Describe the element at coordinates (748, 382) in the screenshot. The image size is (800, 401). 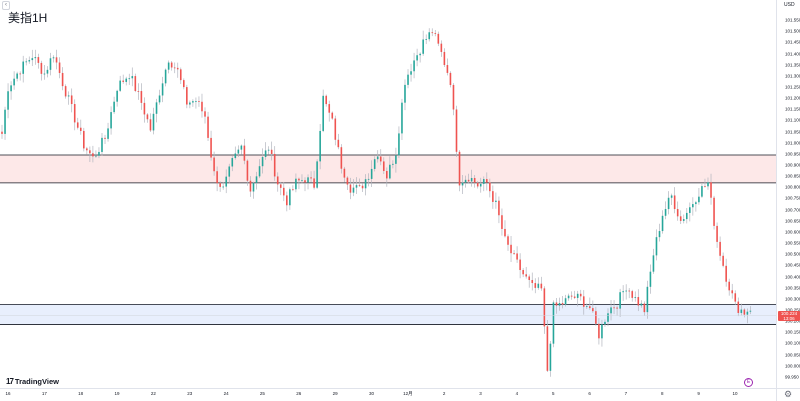
I see `economic-event-icon: E` at that location.